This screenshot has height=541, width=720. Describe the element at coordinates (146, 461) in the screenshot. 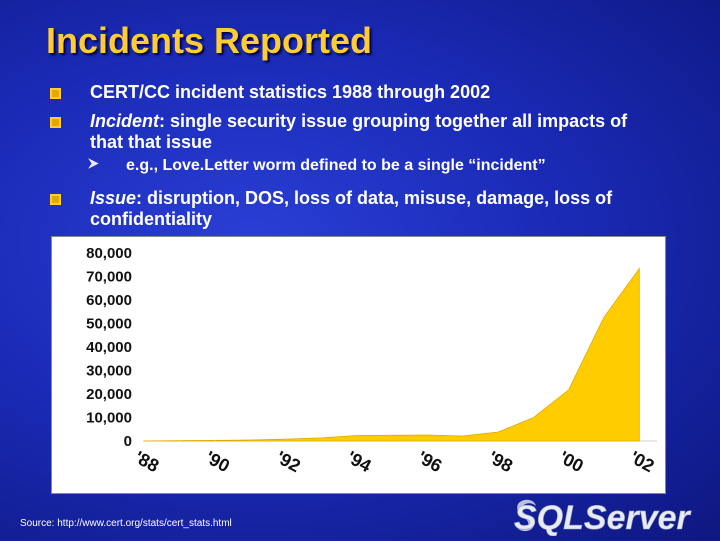

I see `x-tick-label: '88` at that location.